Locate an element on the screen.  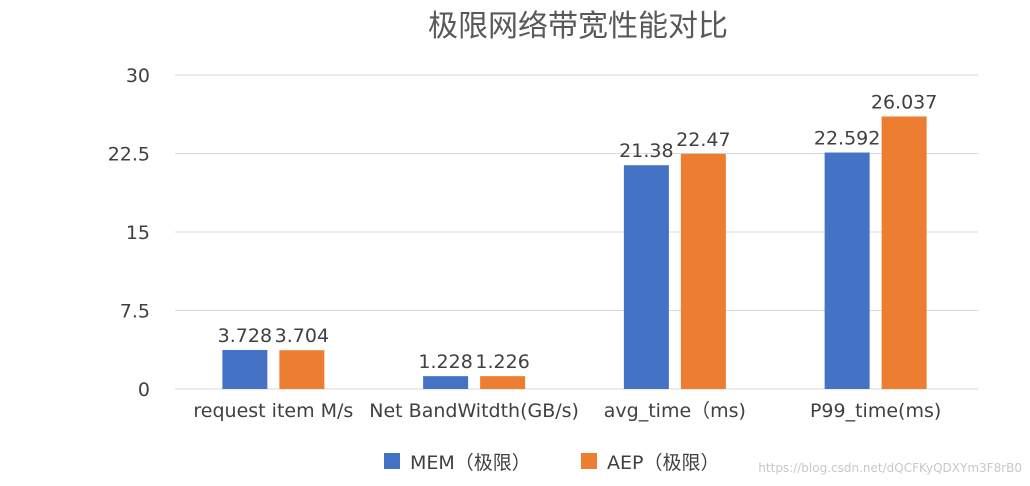
data-label: 1.228 is located at coordinates (445, 362).